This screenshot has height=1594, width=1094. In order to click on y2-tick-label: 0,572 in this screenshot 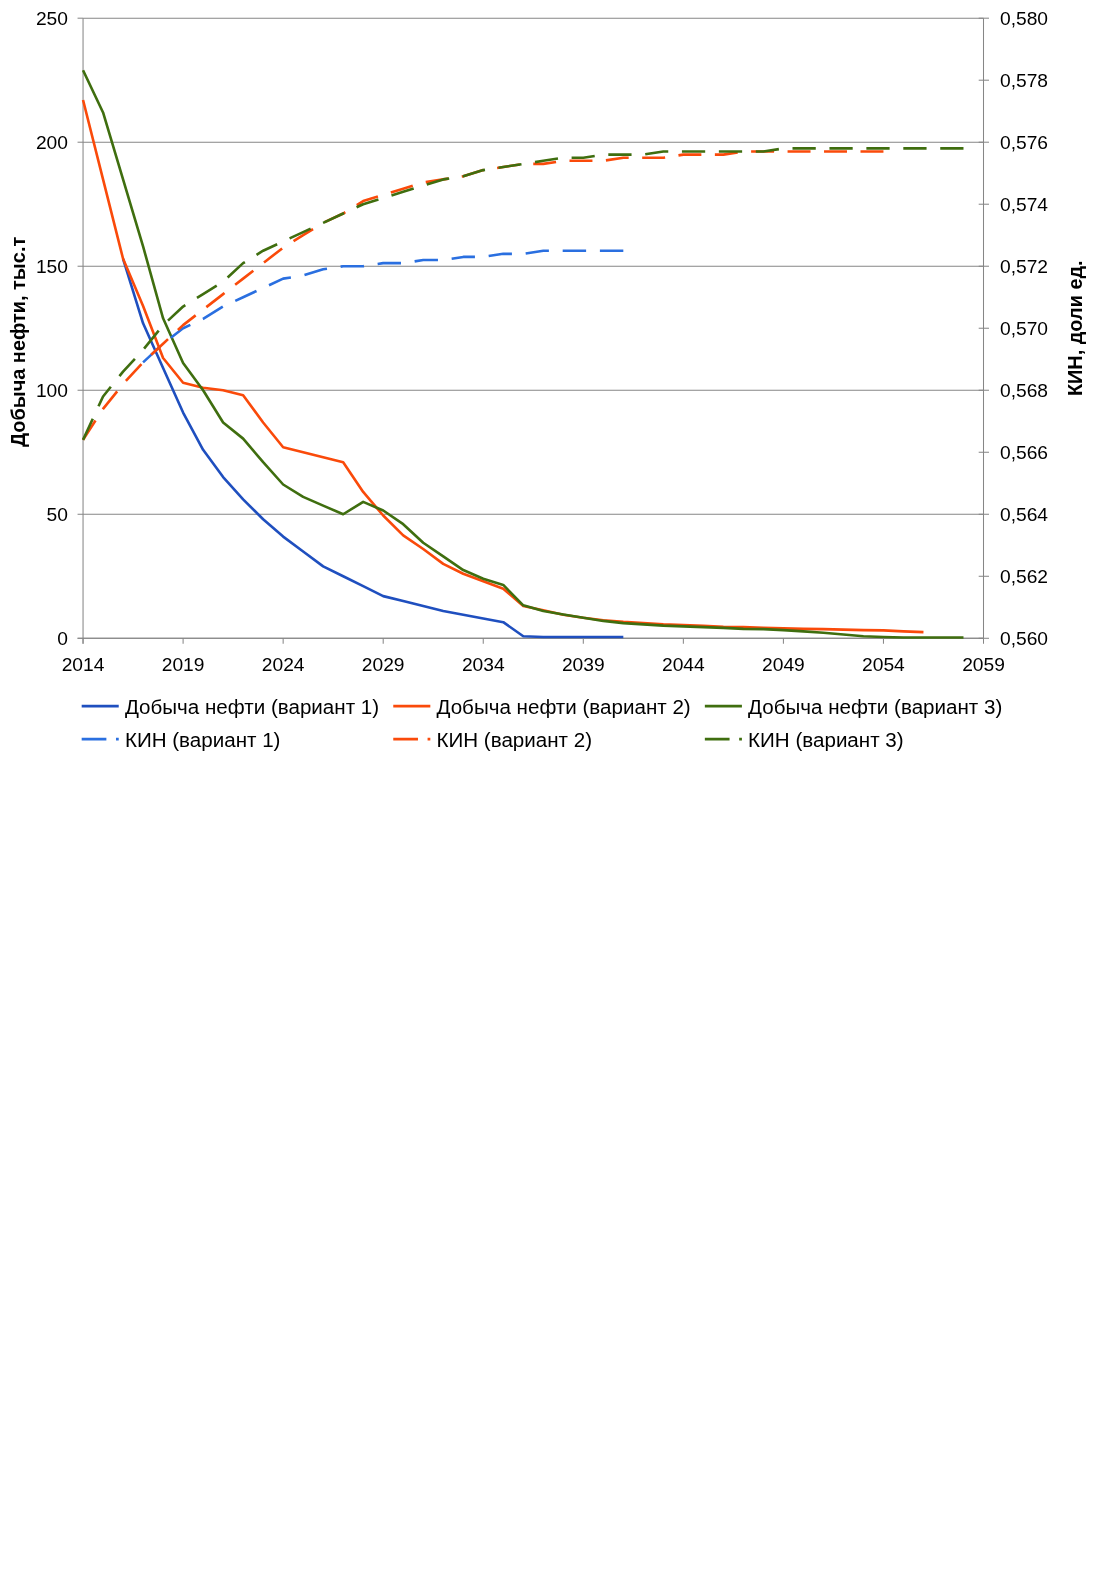, I will do `click(1024, 266)`.